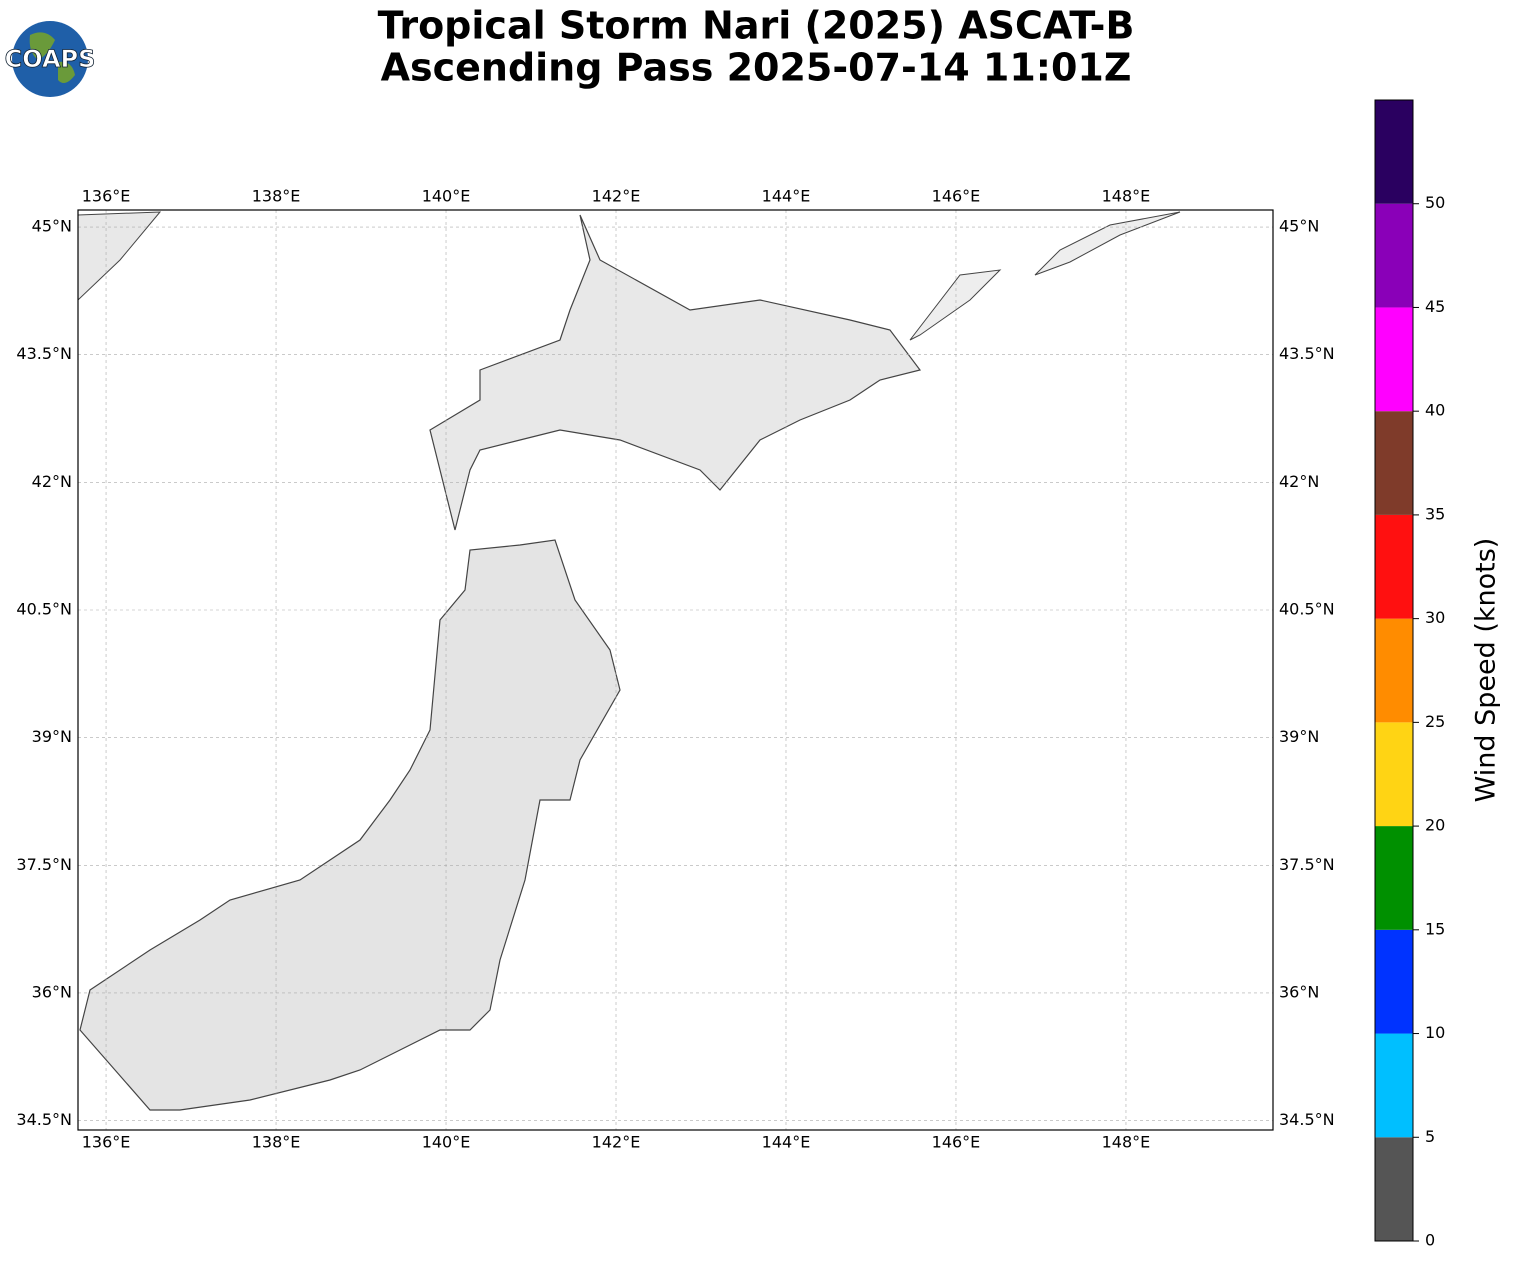 This screenshot has width=1513, height=1264. I want to click on colorbar-label: Wind Speed (knots), so click(1486, 670).